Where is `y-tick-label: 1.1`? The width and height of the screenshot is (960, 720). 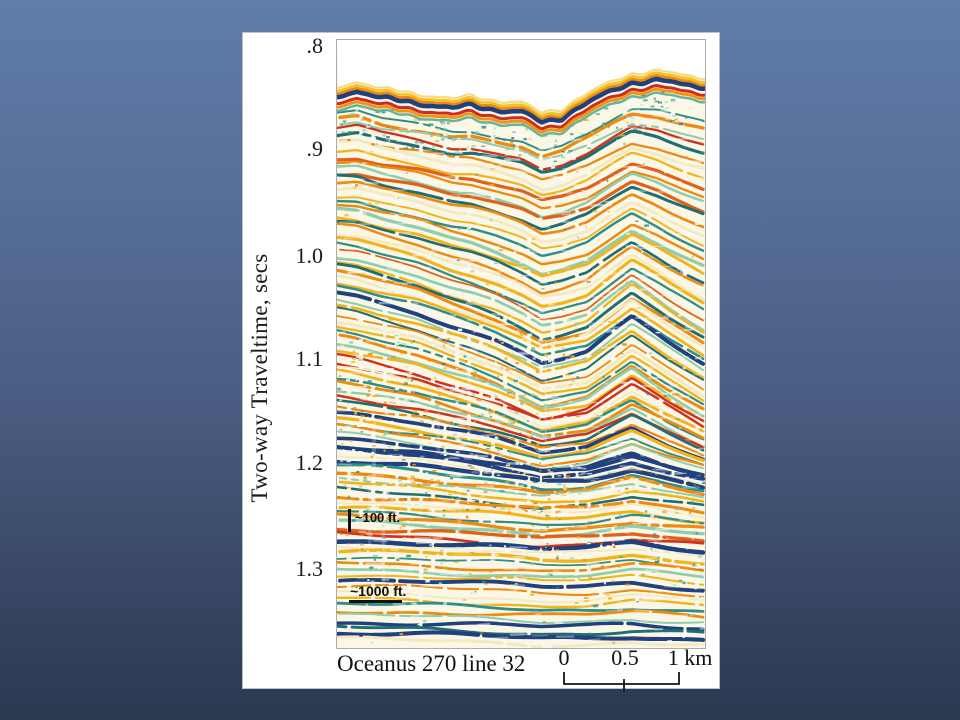 y-tick-label: 1.1 is located at coordinates (309, 358).